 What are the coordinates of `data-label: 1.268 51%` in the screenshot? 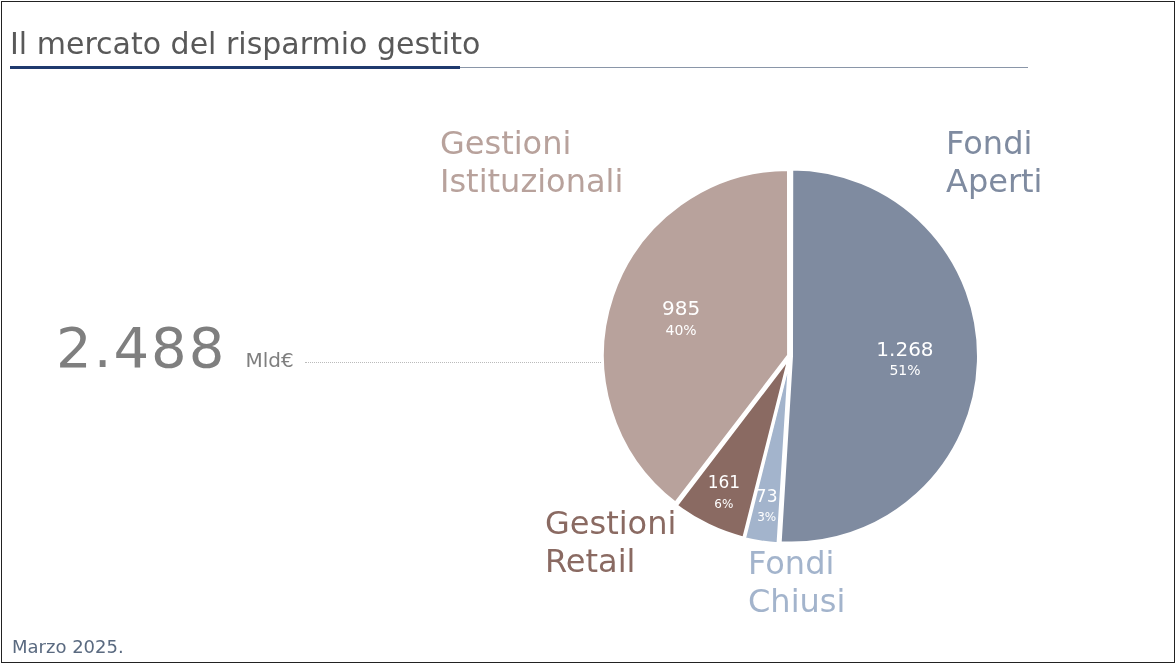 It's located at (905, 357).